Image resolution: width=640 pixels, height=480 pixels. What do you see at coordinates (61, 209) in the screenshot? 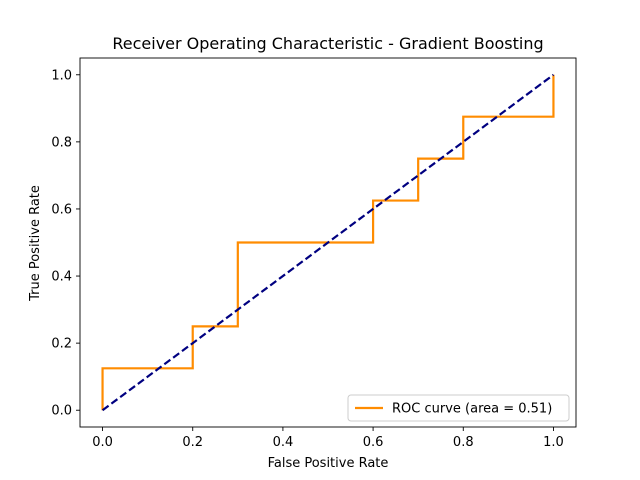
I see `y-tick-label: 0.6` at bounding box center [61, 209].